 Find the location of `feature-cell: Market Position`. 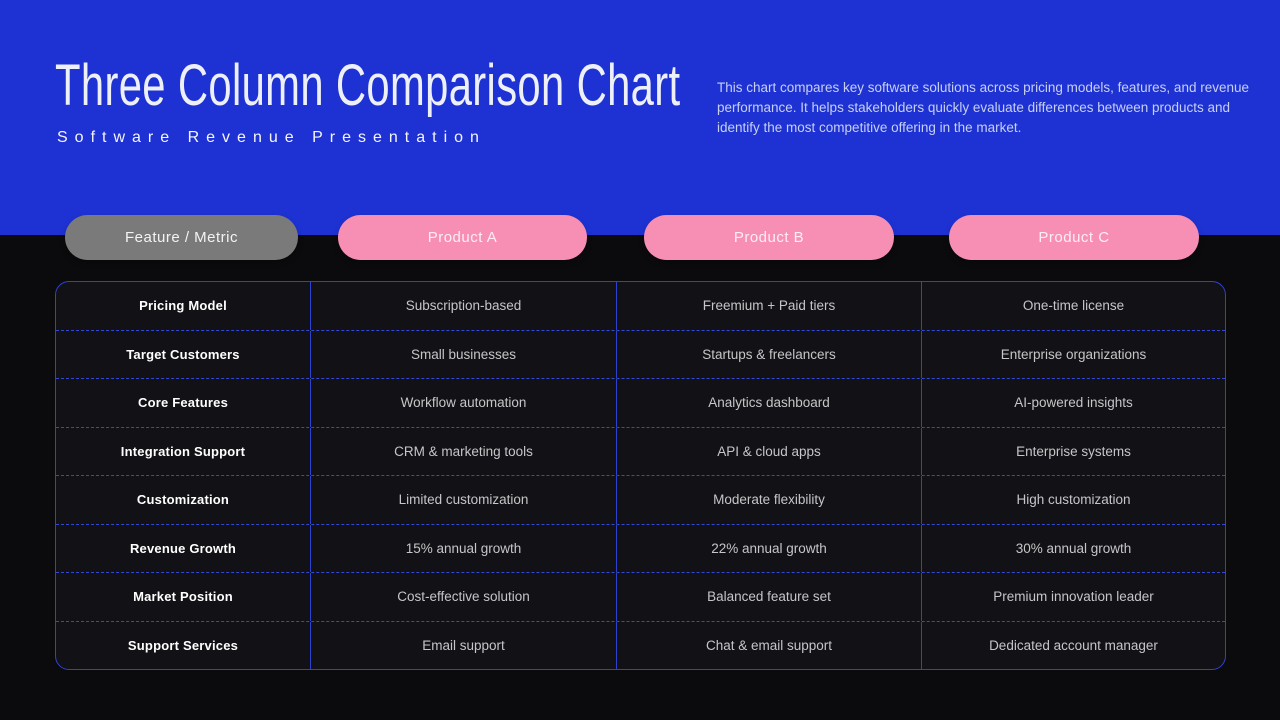

feature-cell: Market Position is located at coordinates (183, 597).